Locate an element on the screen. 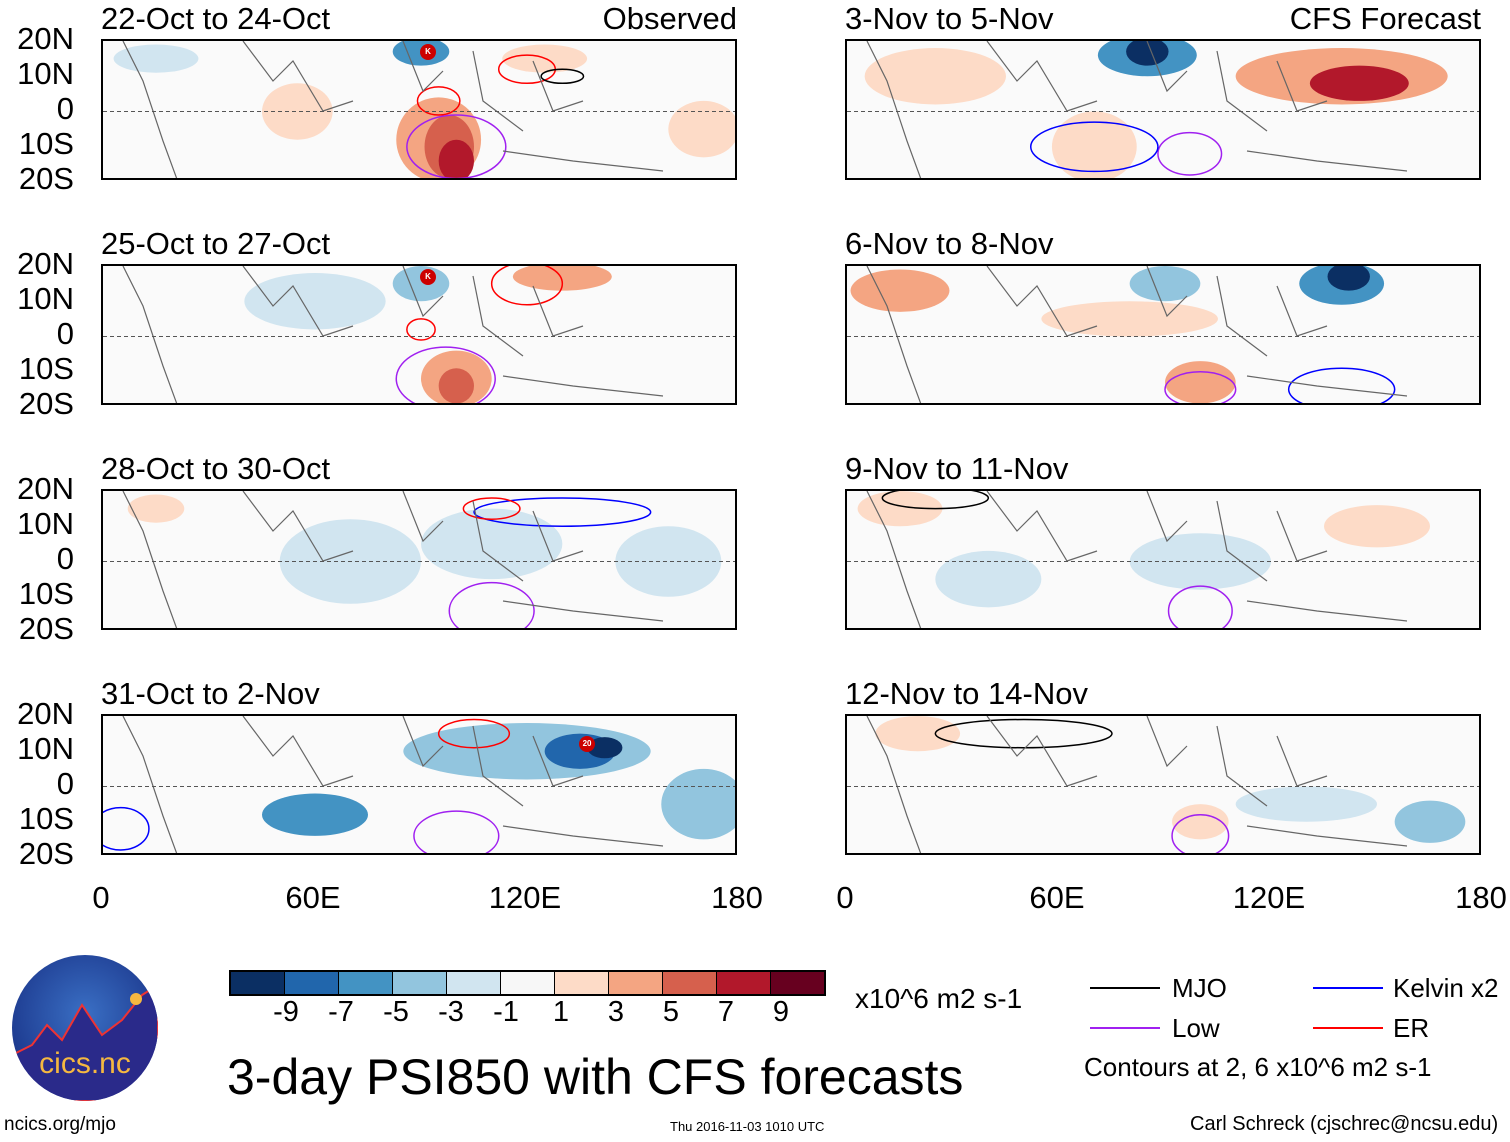 The height and width of the screenshot is (1142, 1510). colorbar-units: x10^6 m2 s-1 is located at coordinates (939, 998).